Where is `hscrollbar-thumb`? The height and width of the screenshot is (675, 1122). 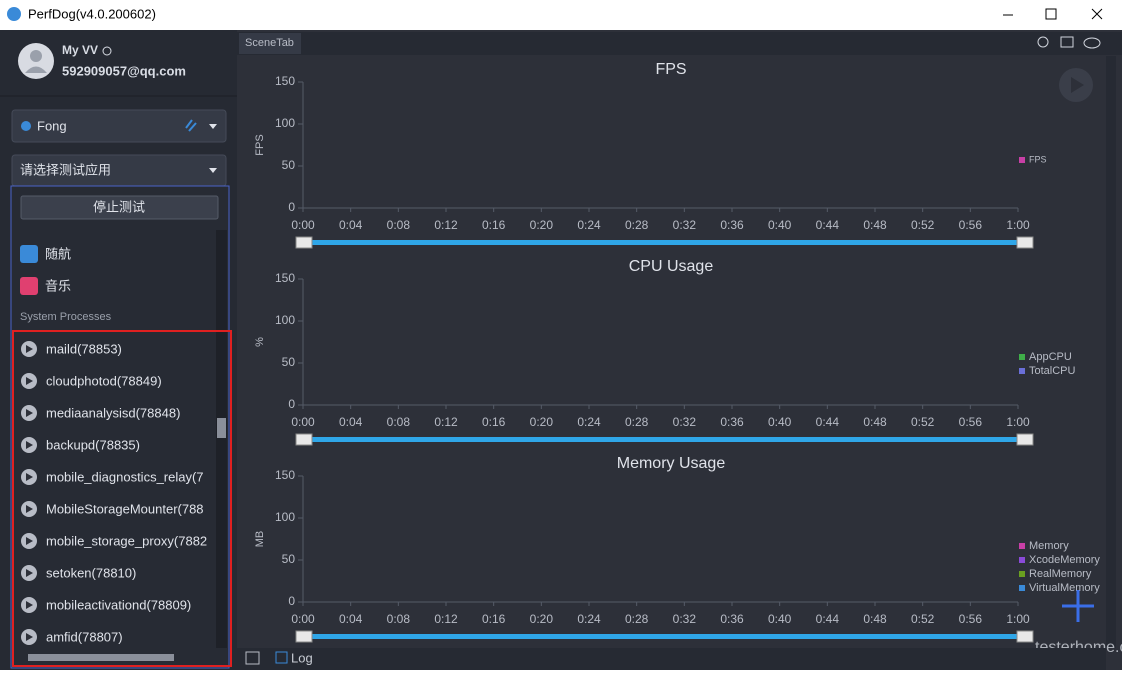 hscrollbar-thumb is located at coordinates (101, 657).